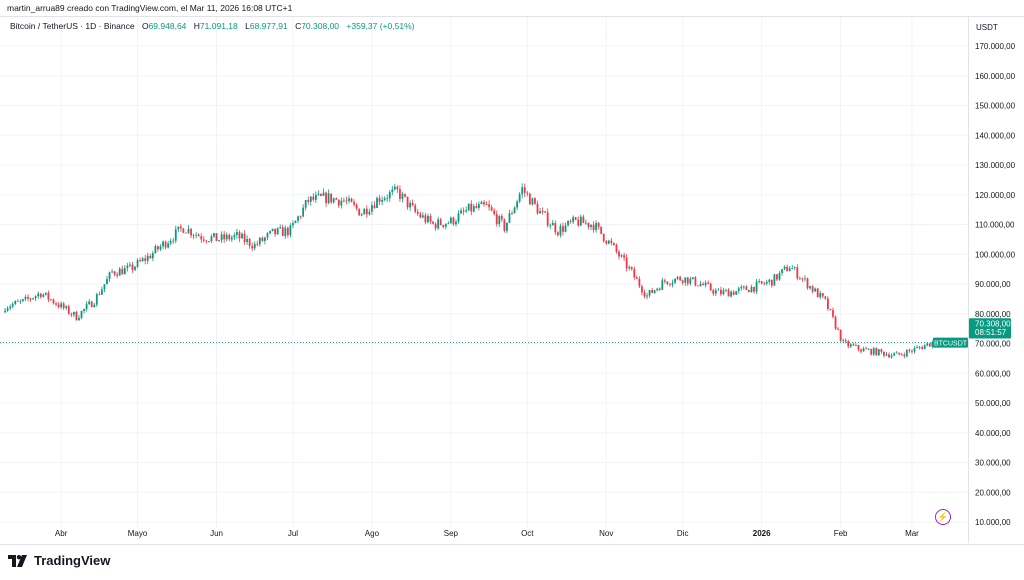 The image size is (1024, 580). Describe the element at coordinates (72, 26) in the screenshot. I see `symbol-name: Bitcoin / TetherUS · 1D · Binance` at that location.